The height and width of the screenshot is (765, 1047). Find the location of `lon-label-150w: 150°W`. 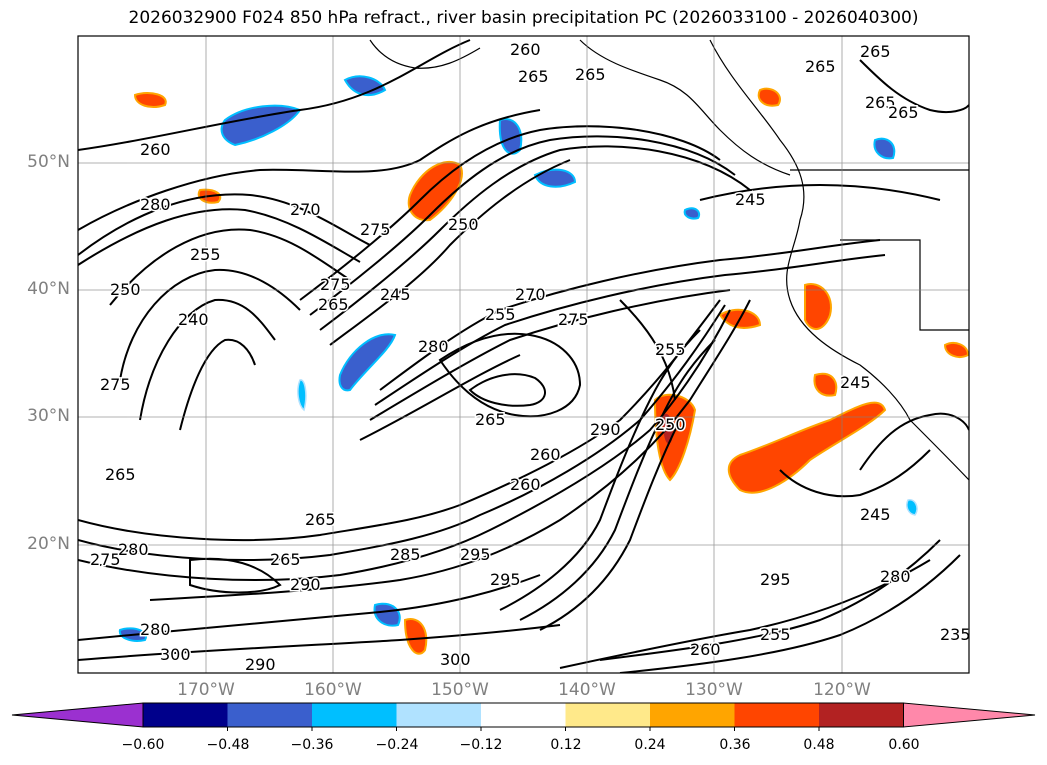

lon-label-150w: 150°W is located at coordinates (460, 690).